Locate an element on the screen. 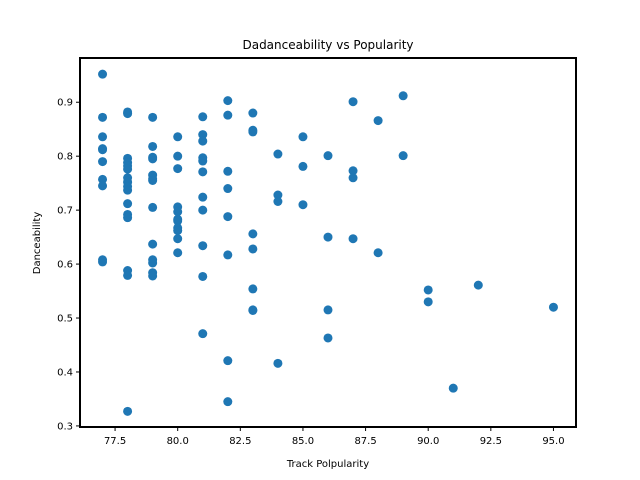 This screenshot has height=480, width=640. y-axis-label: Danceability is located at coordinates (37, 243).